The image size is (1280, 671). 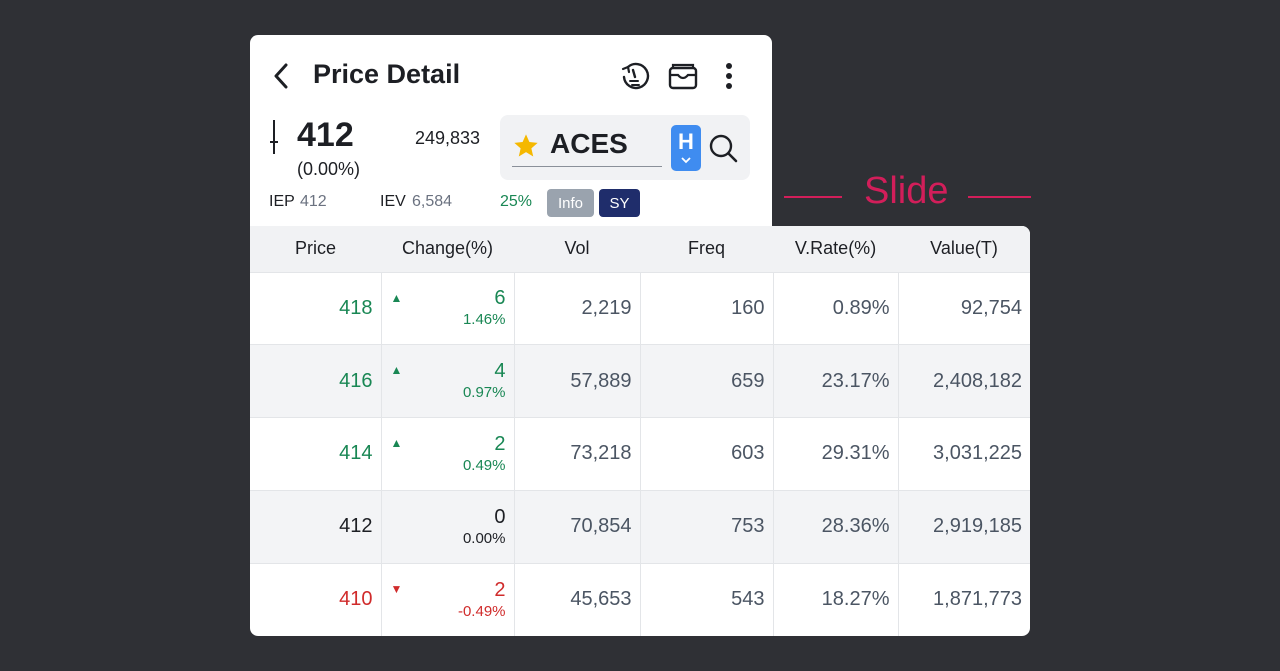 I want to click on favorite-star-icon, so click(x=526, y=146).